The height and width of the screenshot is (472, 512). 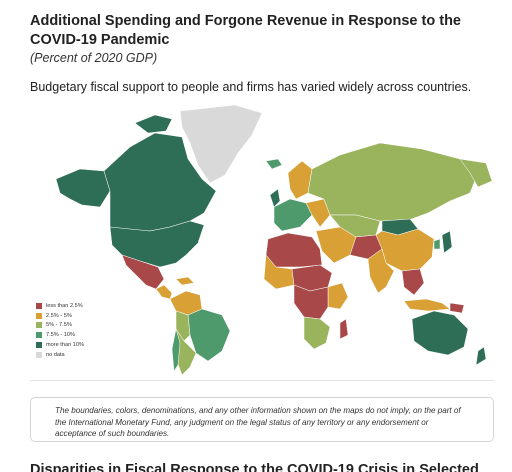 I want to click on region-uk, so click(x=275, y=198).